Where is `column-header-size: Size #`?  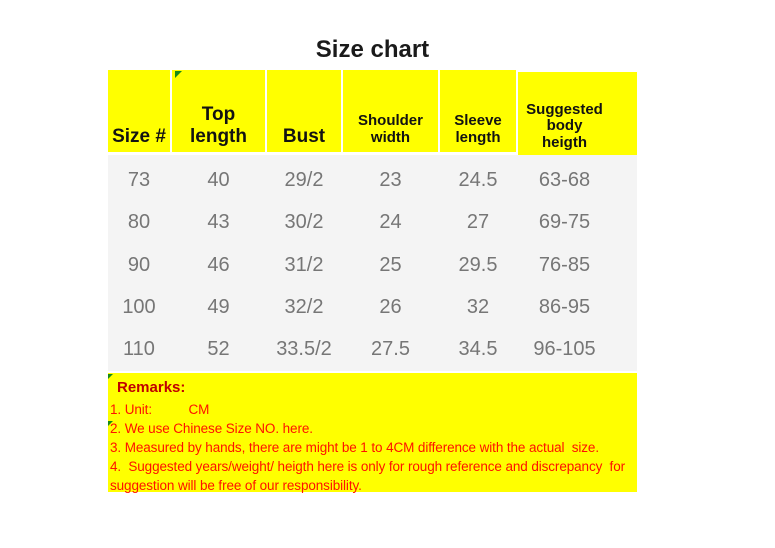 column-header-size: Size # is located at coordinates (139, 111).